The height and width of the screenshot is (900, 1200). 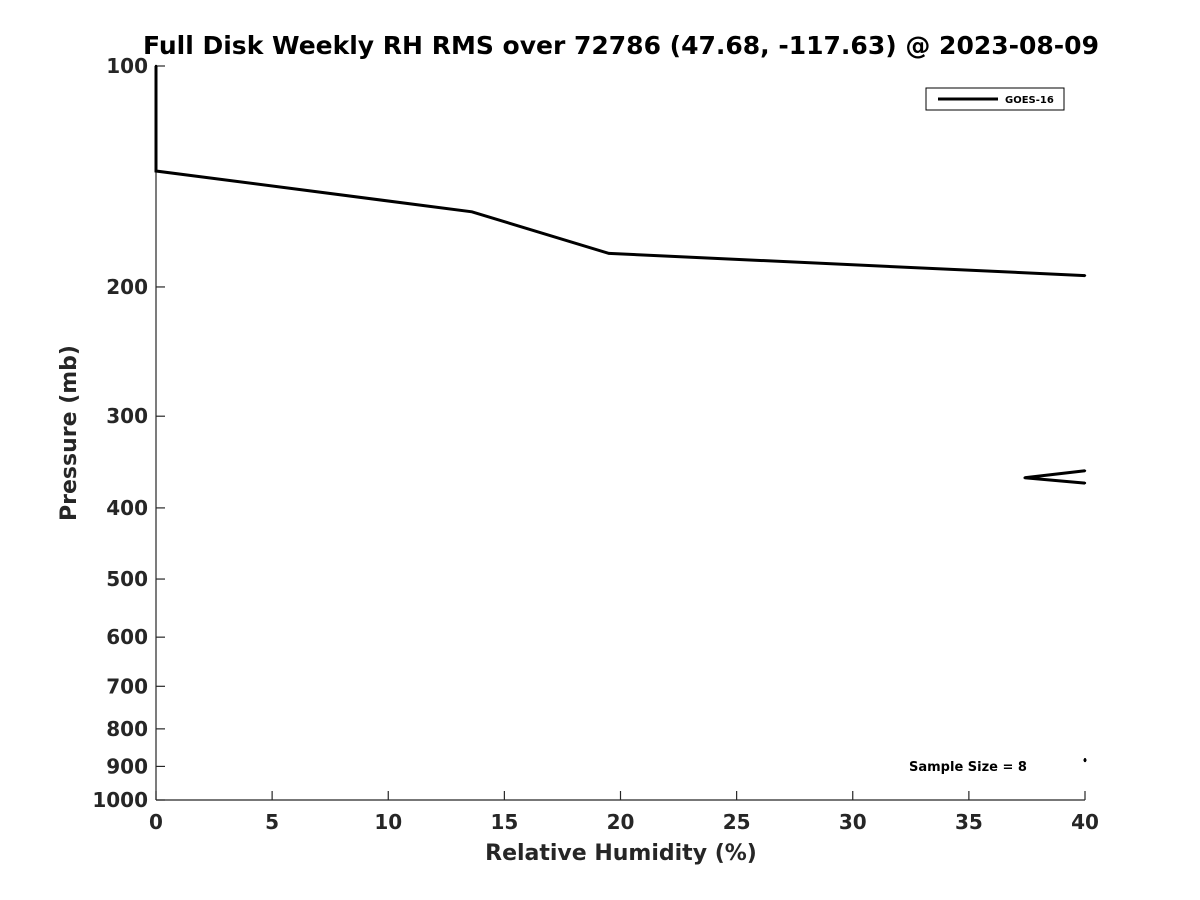 I want to click on x-tick-label: 40, so click(x=1085, y=822).